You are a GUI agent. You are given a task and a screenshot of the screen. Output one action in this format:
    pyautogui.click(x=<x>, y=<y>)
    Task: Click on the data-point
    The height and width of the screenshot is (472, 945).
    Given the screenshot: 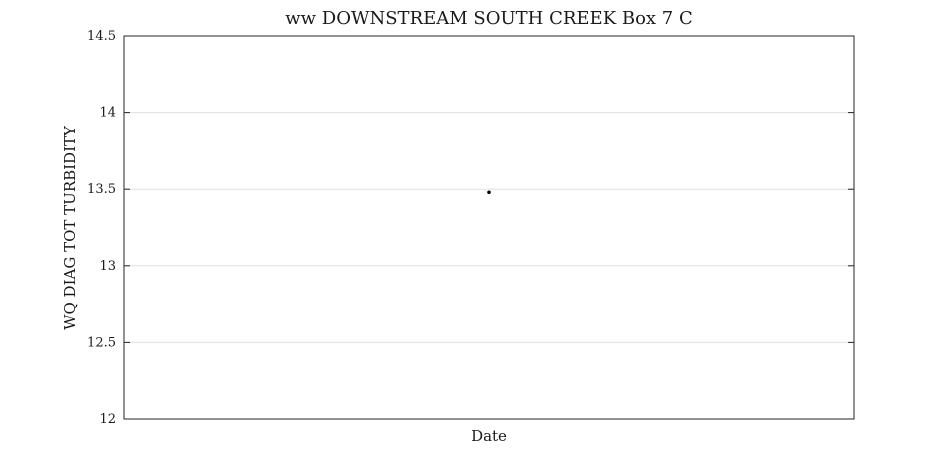 What is the action you would take?
    pyautogui.click(x=489, y=192)
    